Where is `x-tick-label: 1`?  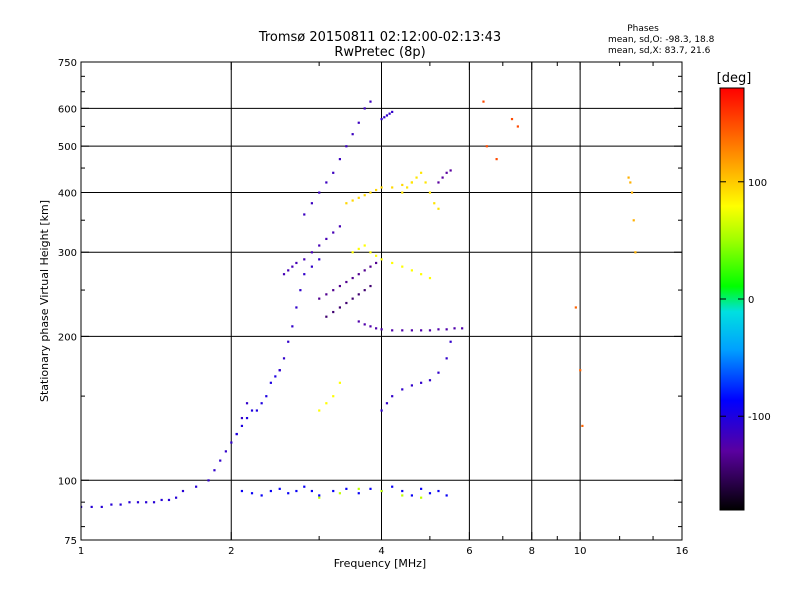
x-tick-label: 1 is located at coordinates (81, 551).